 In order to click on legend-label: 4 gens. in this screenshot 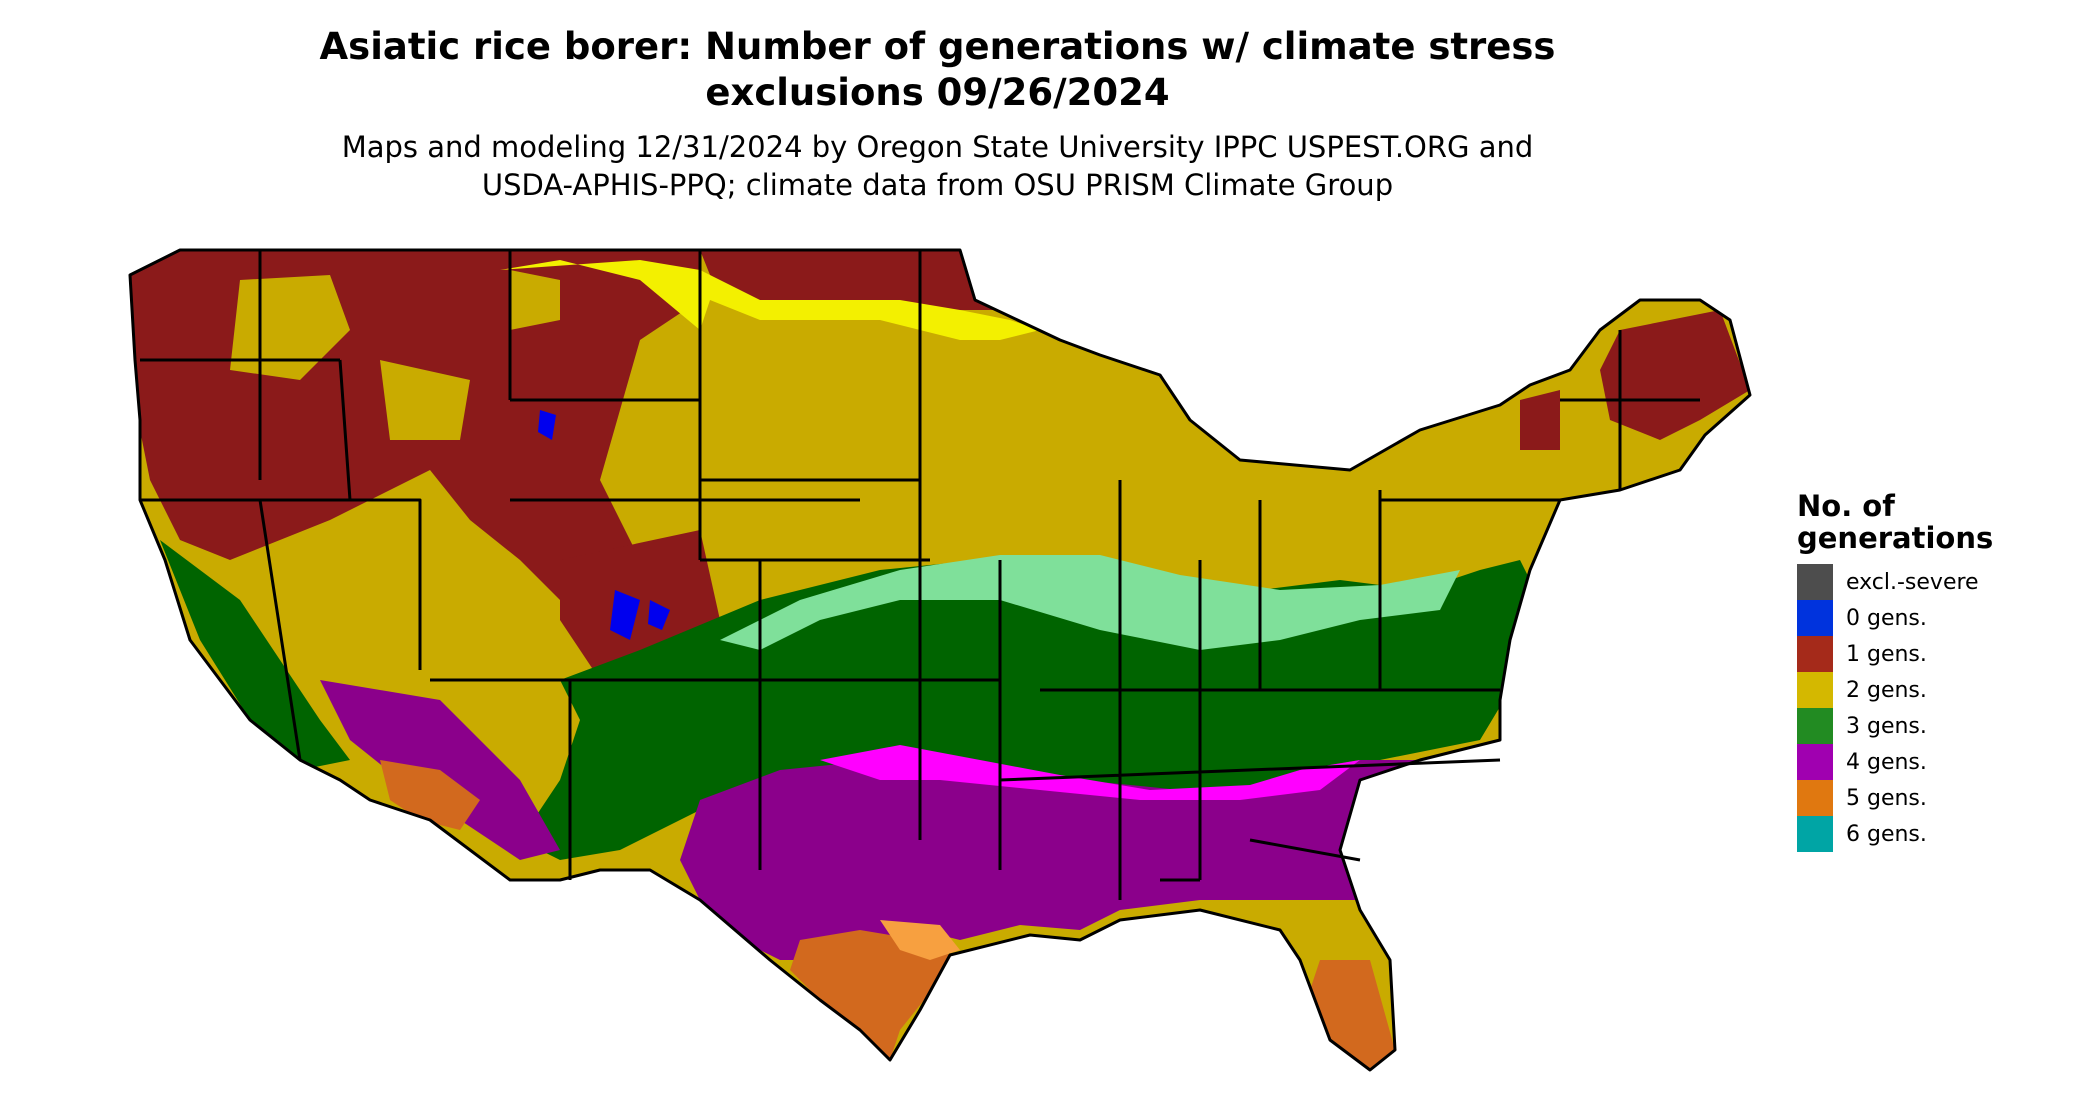, I will do `click(1886, 762)`.